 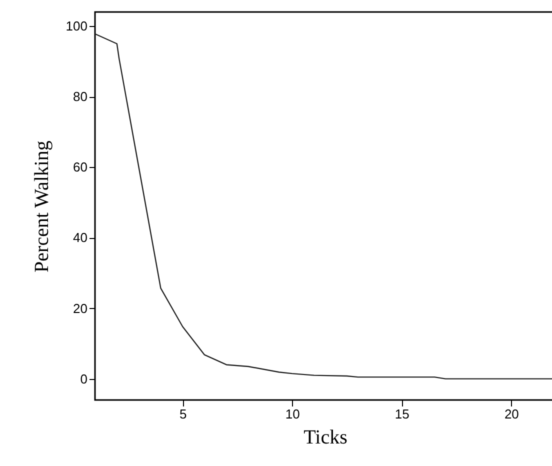 What do you see at coordinates (80, 238) in the screenshot?
I see `y-tick-label: 40` at bounding box center [80, 238].